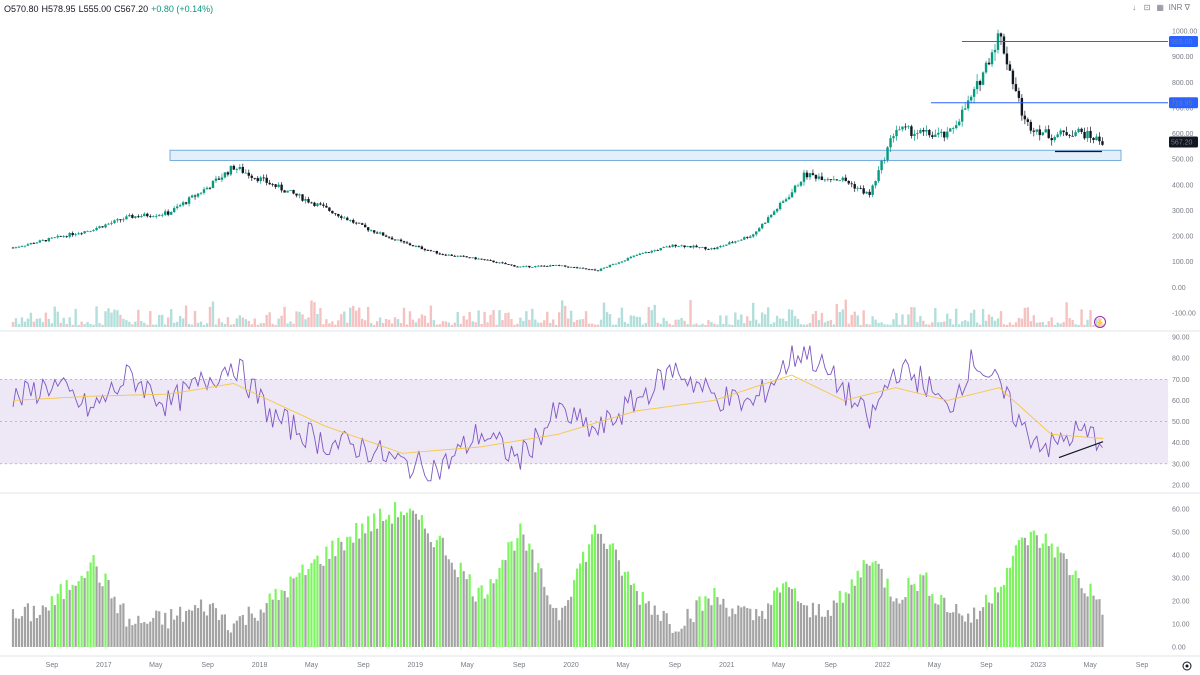  What do you see at coordinates (1182, 103) in the screenshot?
I see `price-label-719: 719.95` at bounding box center [1182, 103].